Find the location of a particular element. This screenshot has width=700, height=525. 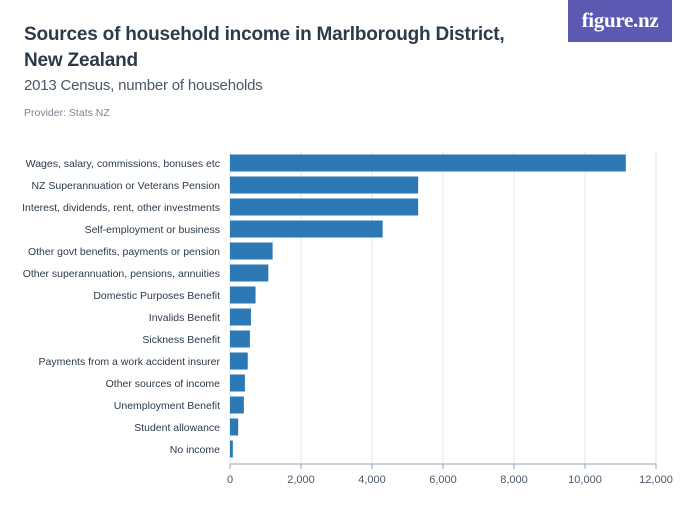

category-label: Self-employment or business is located at coordinates (152, 230).